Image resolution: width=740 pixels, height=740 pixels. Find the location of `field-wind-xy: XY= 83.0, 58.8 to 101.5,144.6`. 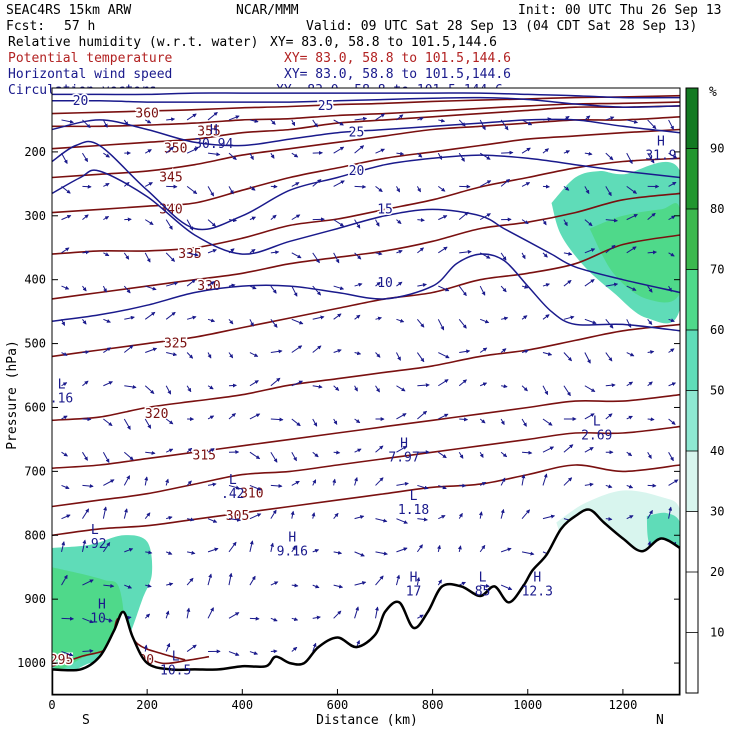

field-wind-xy: XY= 83.0, 58.8 to 101.5,144.6 is located at coordinates (397, 74).